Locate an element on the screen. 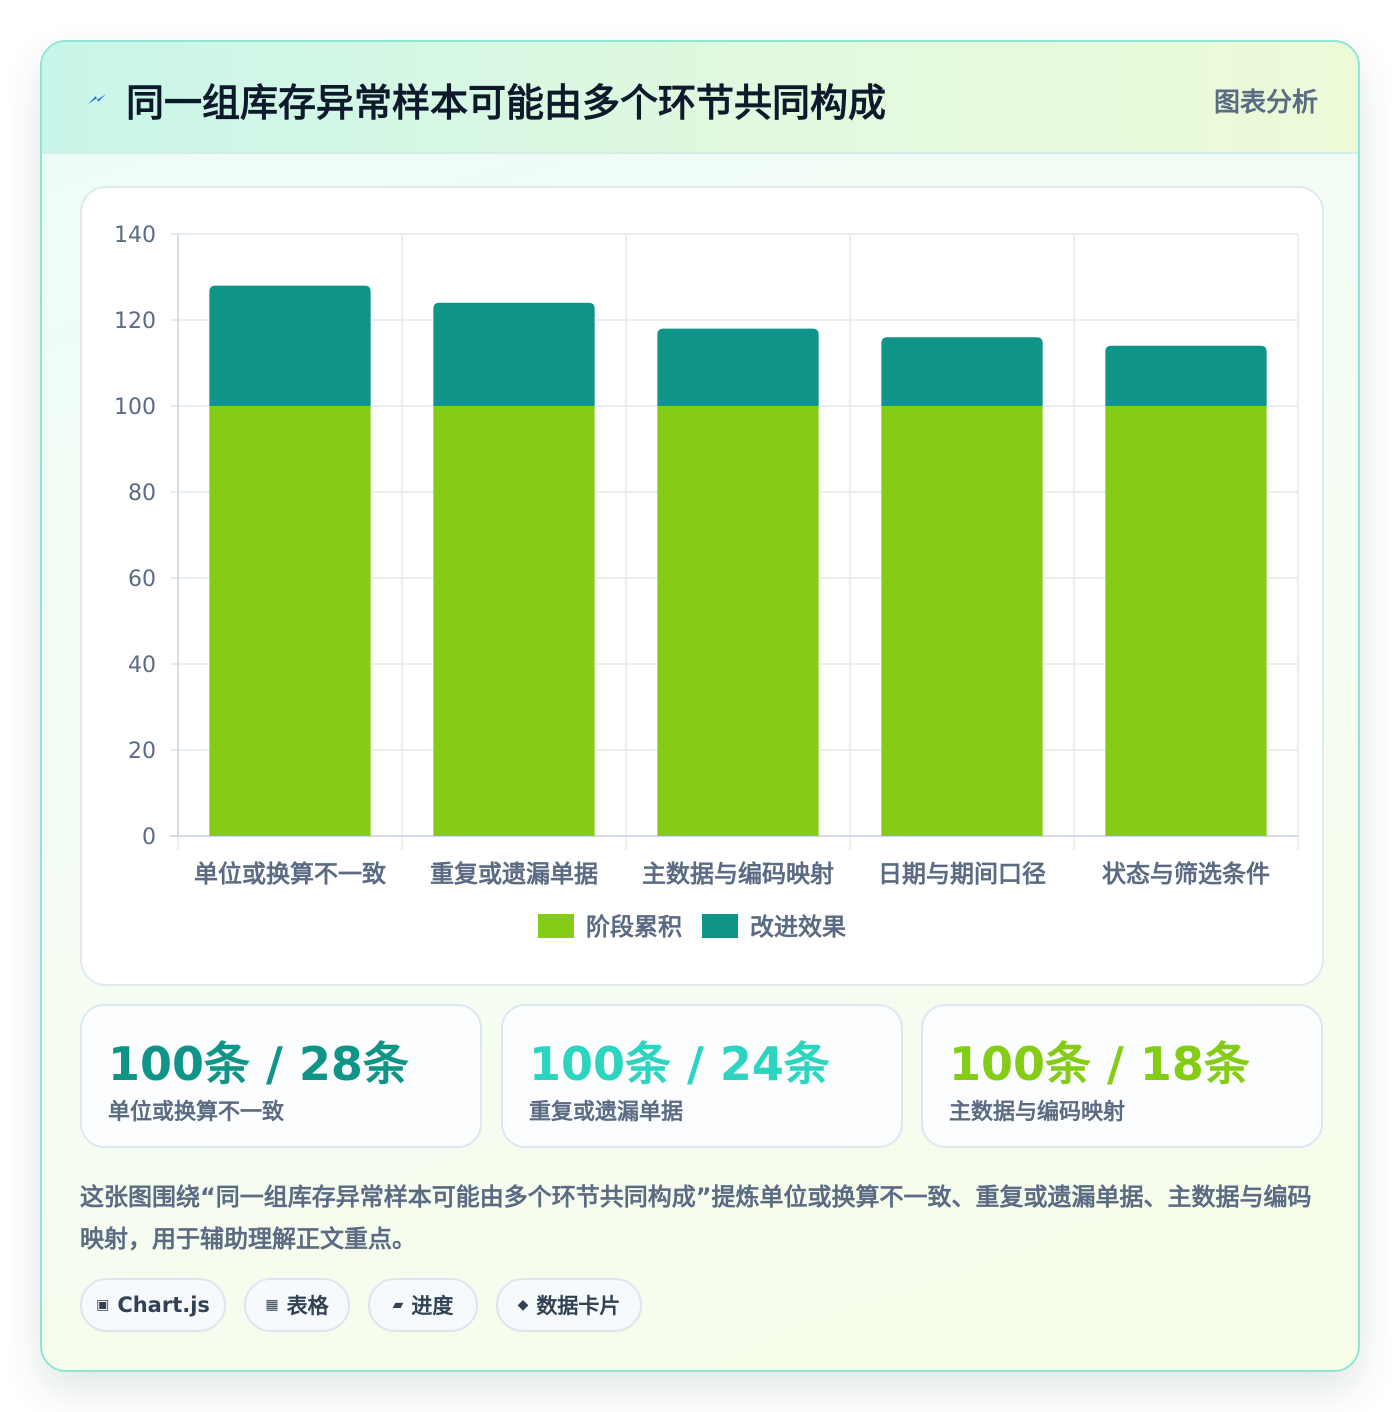  kpi-card: 100条 / 18条 主数据与编码映射 is located at coordinates (1122, 1076).